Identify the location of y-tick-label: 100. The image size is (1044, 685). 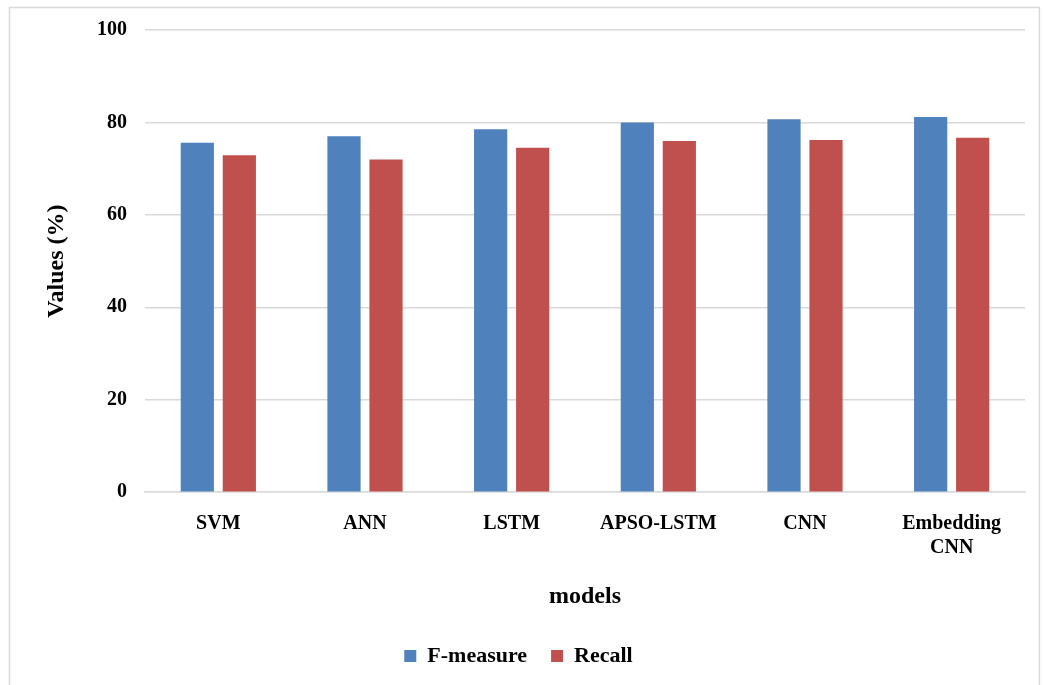
(112, 28).